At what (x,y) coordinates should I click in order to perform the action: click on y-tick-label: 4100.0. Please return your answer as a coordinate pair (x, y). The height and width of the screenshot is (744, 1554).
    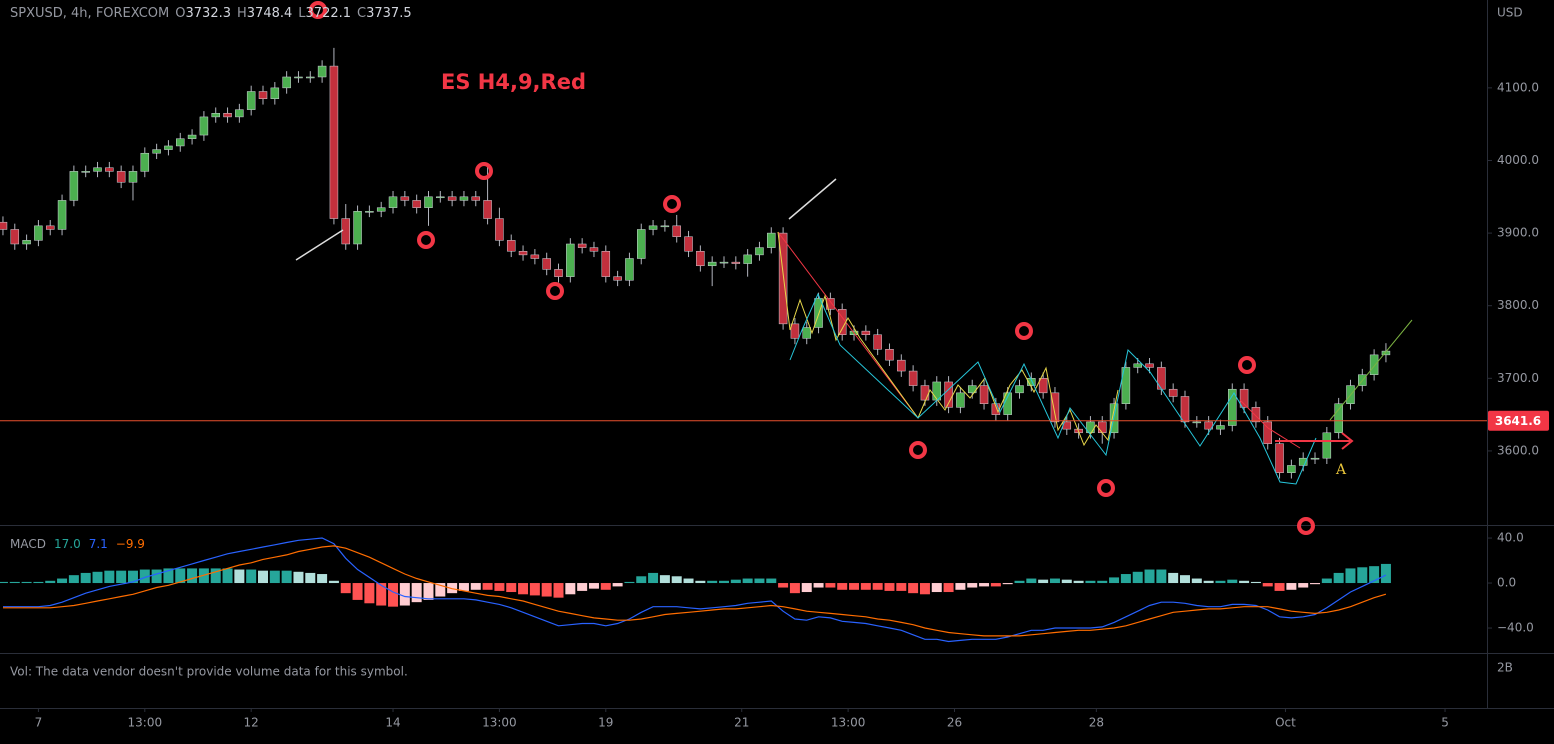
    Looking at the image, I should click on (1518, 87).